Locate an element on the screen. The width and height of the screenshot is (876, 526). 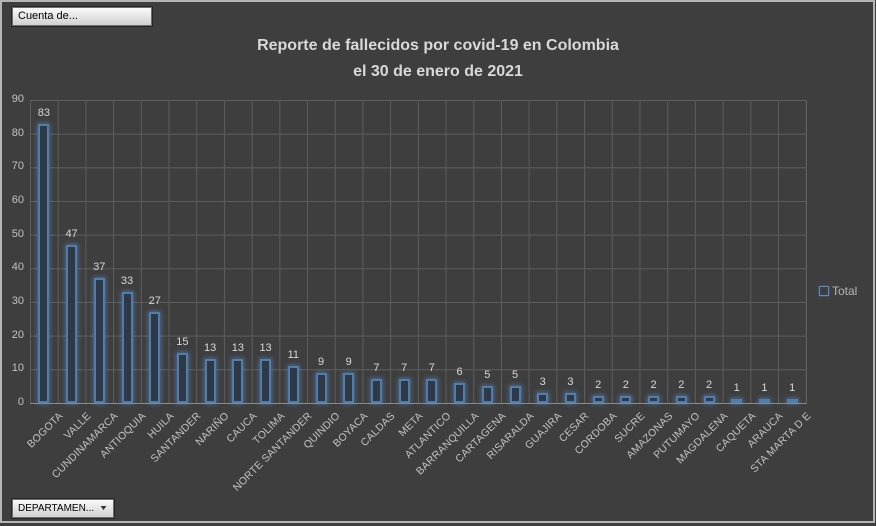
bar-antioquia is located at coordinates (127, 347).